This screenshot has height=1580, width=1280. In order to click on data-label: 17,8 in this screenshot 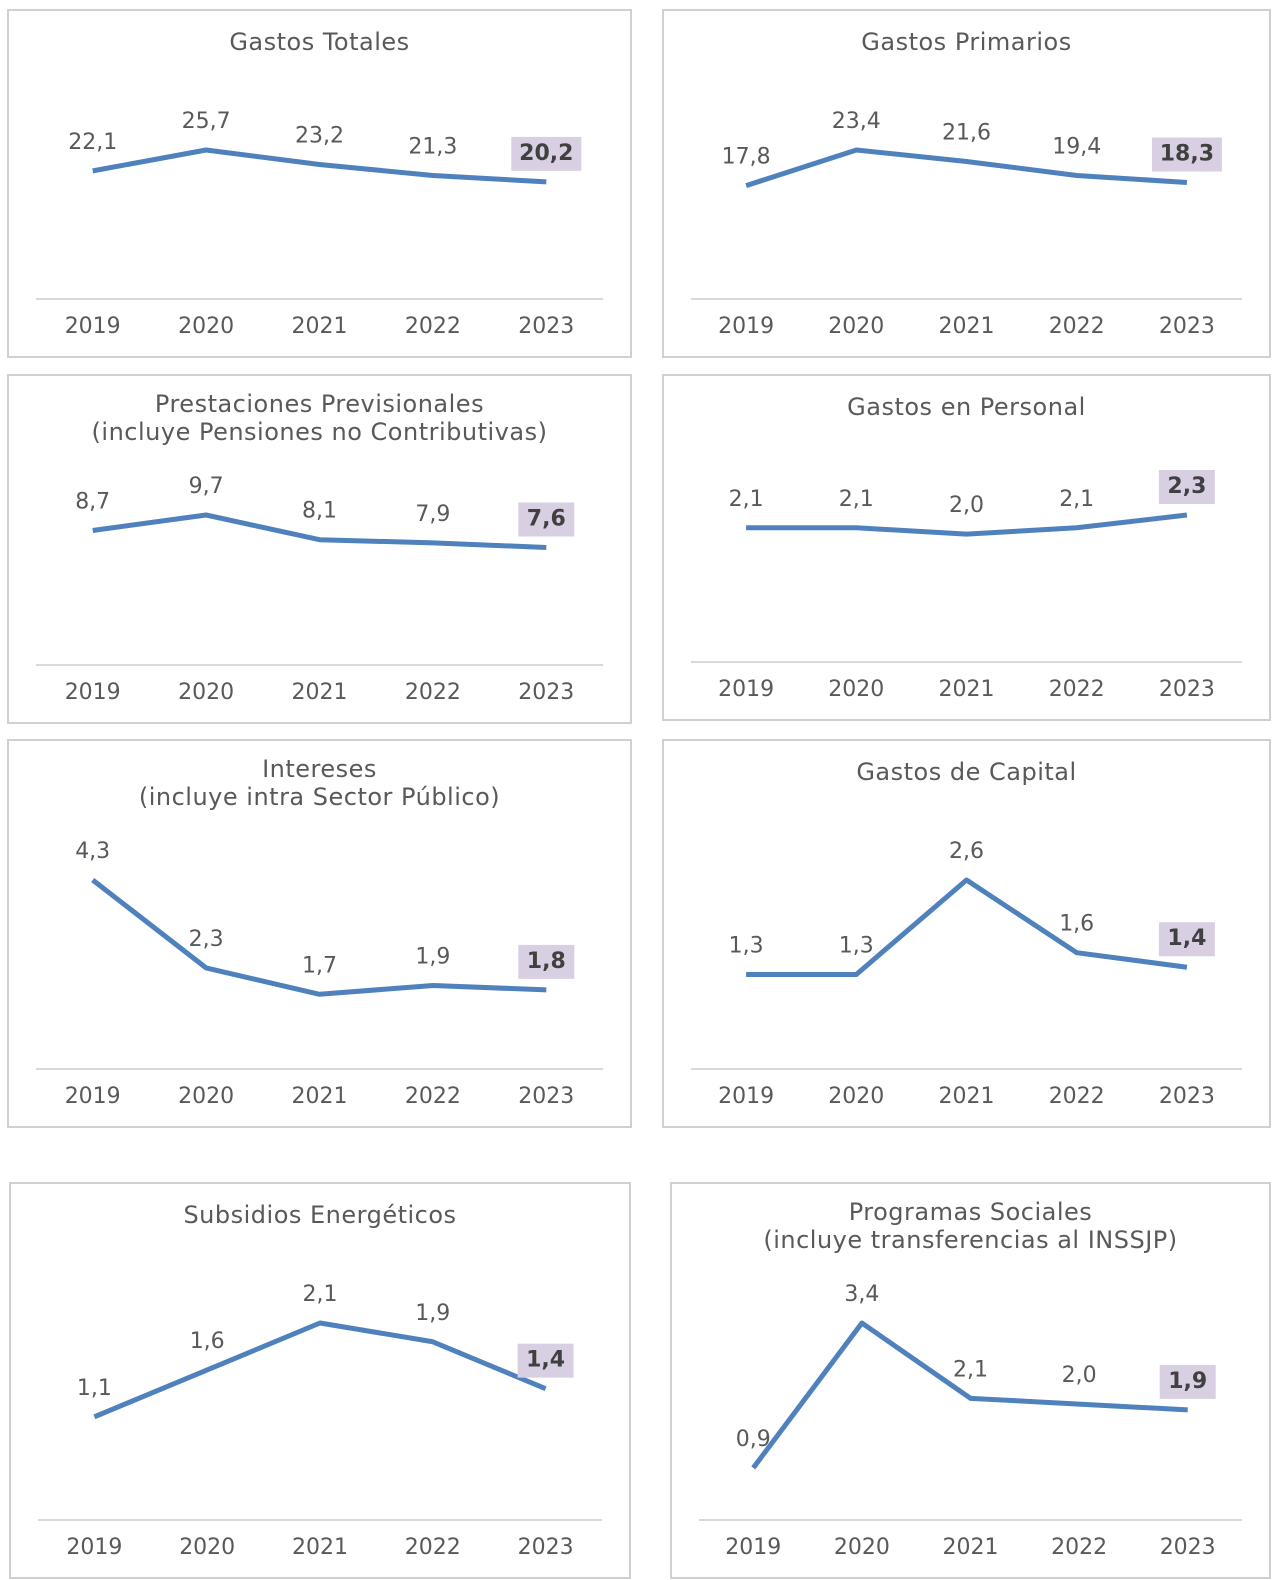, I will do `click(746, 157)`.